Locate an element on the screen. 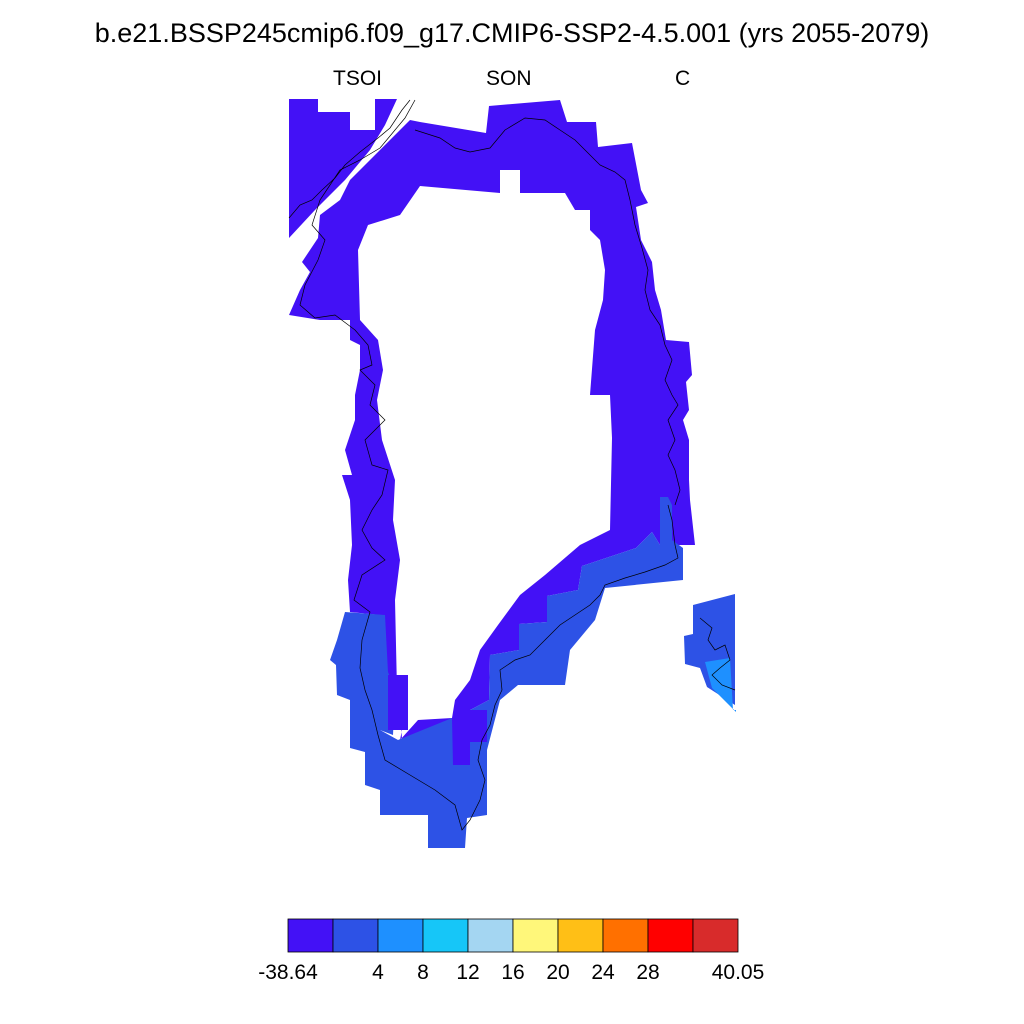 The image size is (1024, 1024). colorbar-label-4: 16 is located at coordinates (513, 972).